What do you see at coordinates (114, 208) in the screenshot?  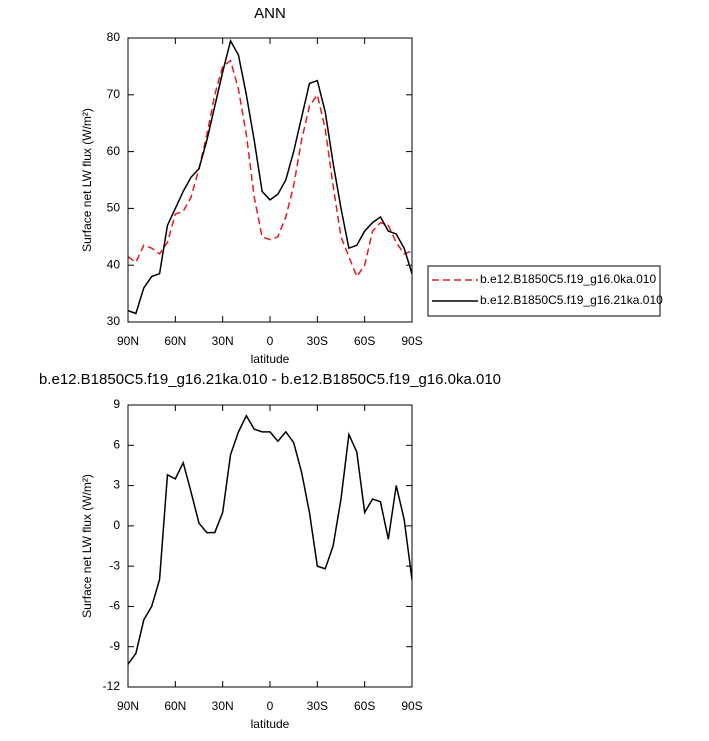 I see `y-tick-label: 50` at bounding box center [114, 208].